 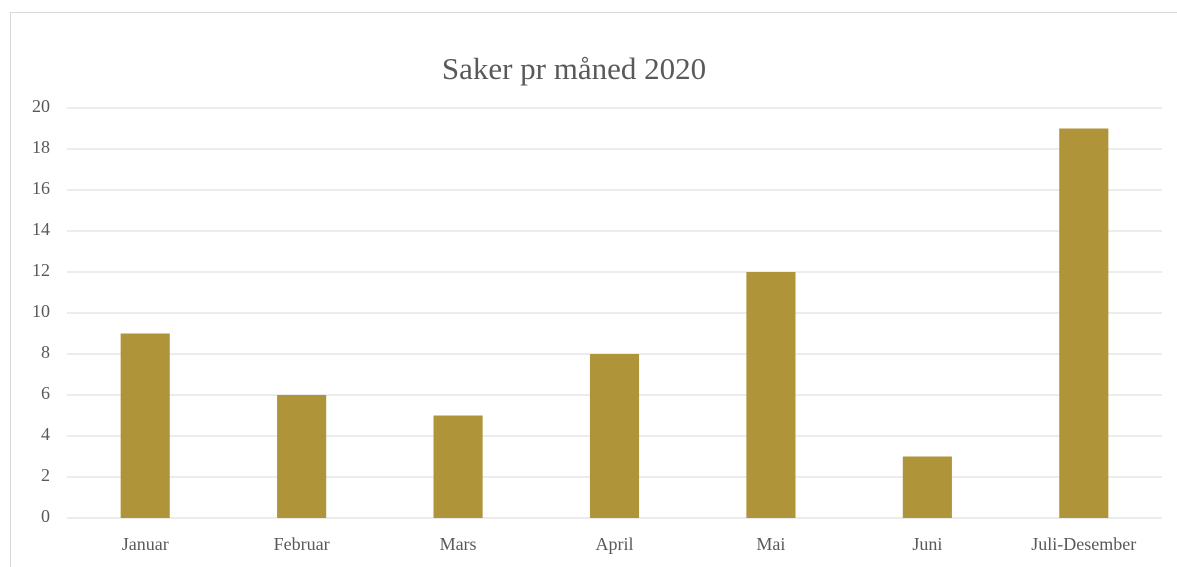 I want to click on x-tick-label: Juni, so click(x=927, y=544).